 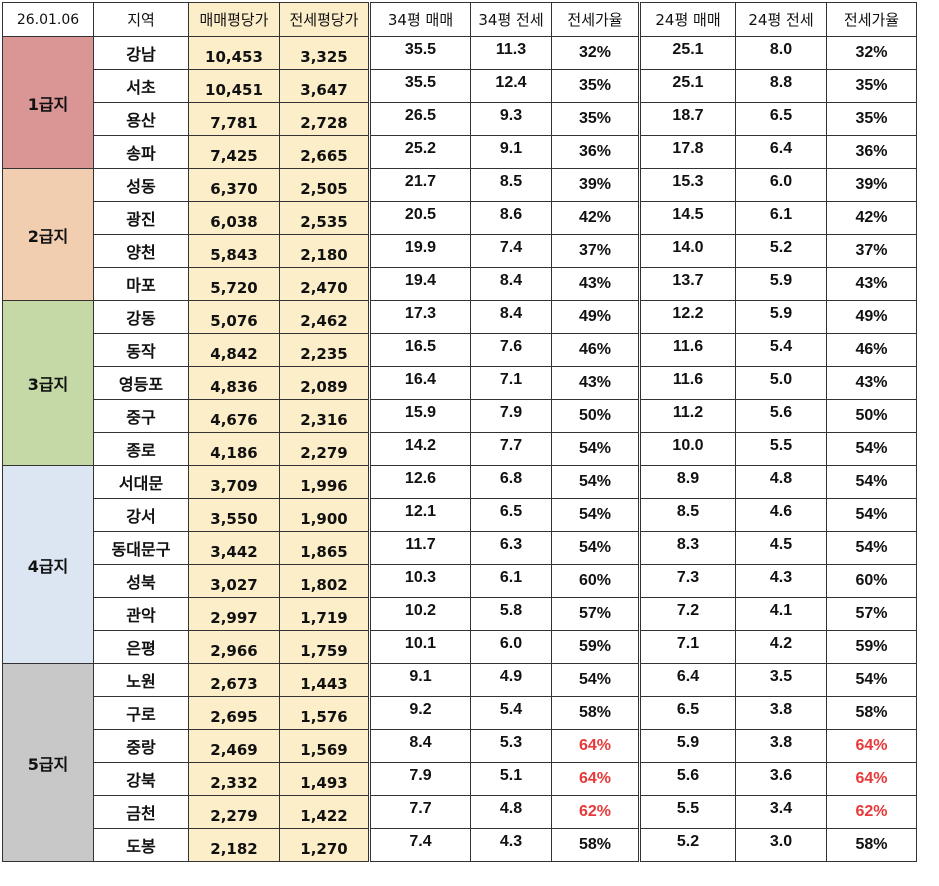 I want to click on ratio-24-cell: 32%, so click(x=871, y=53).